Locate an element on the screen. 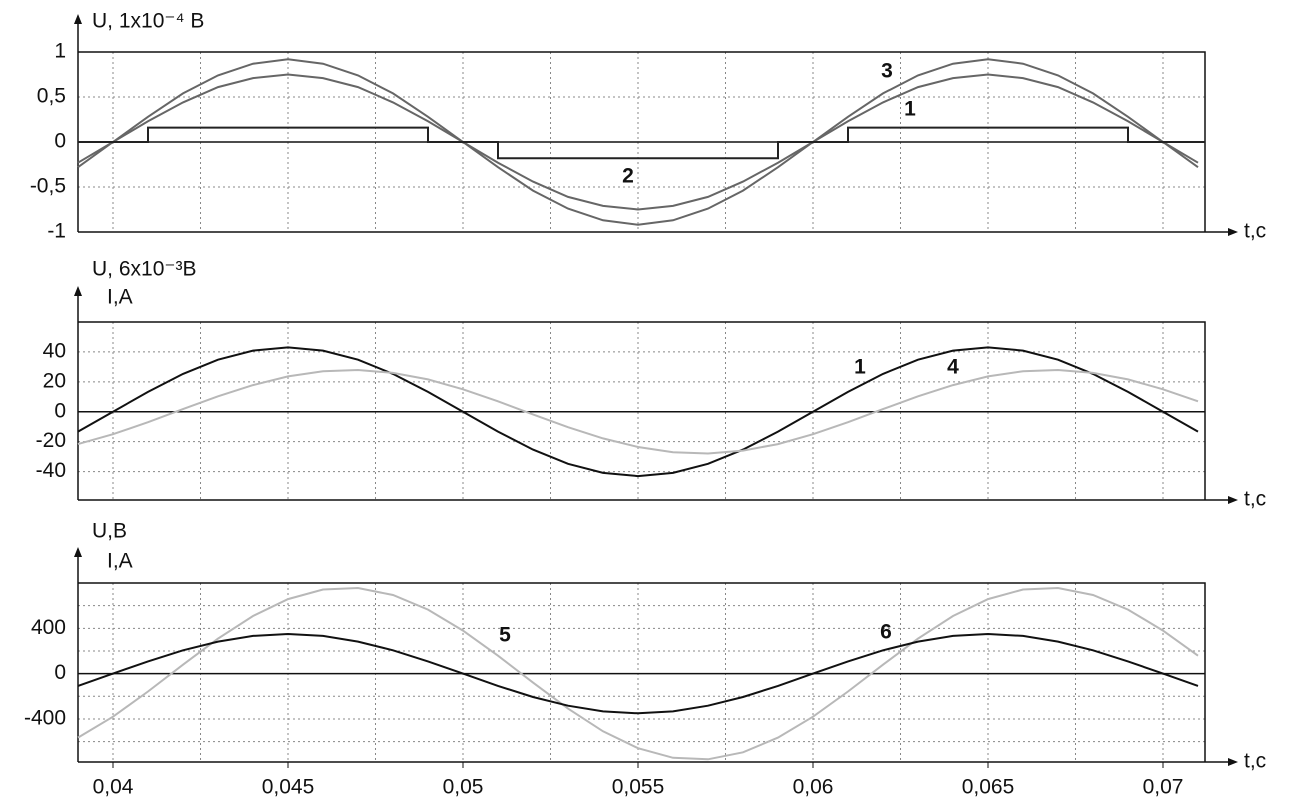  series-label: 5 is located at coordinates (505, 635).